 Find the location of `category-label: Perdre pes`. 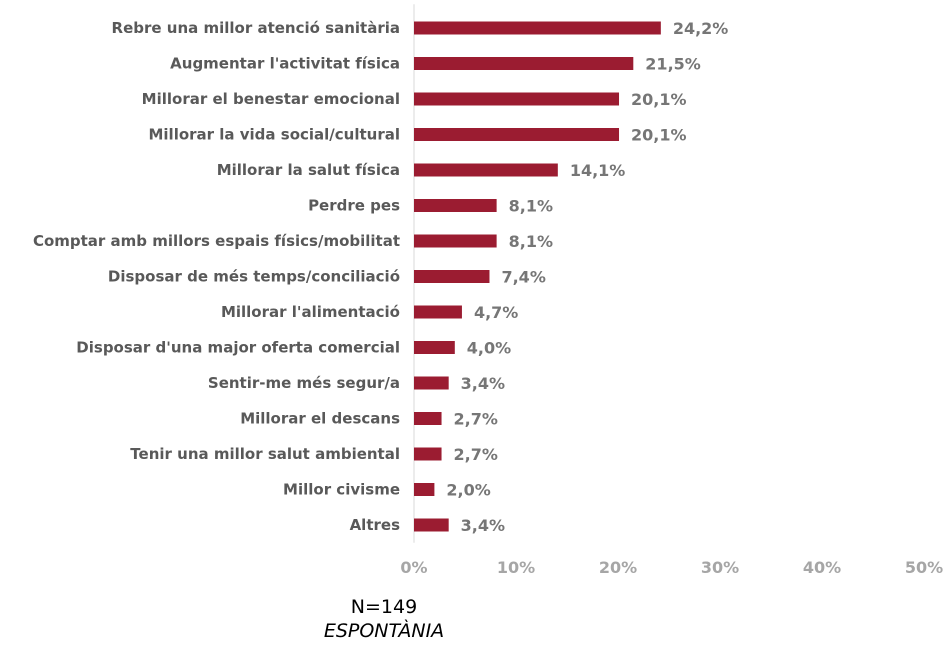

category-label: Perdre pes is located at coordinates (354, 206).